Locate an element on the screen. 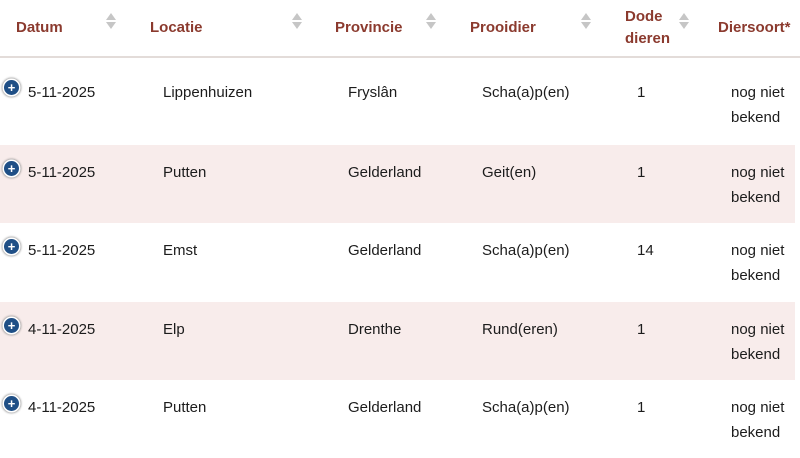 This screenshot has height=458, width=800. column-header-dode-dieren: Dode dieren is located at coordinates (647, 28).